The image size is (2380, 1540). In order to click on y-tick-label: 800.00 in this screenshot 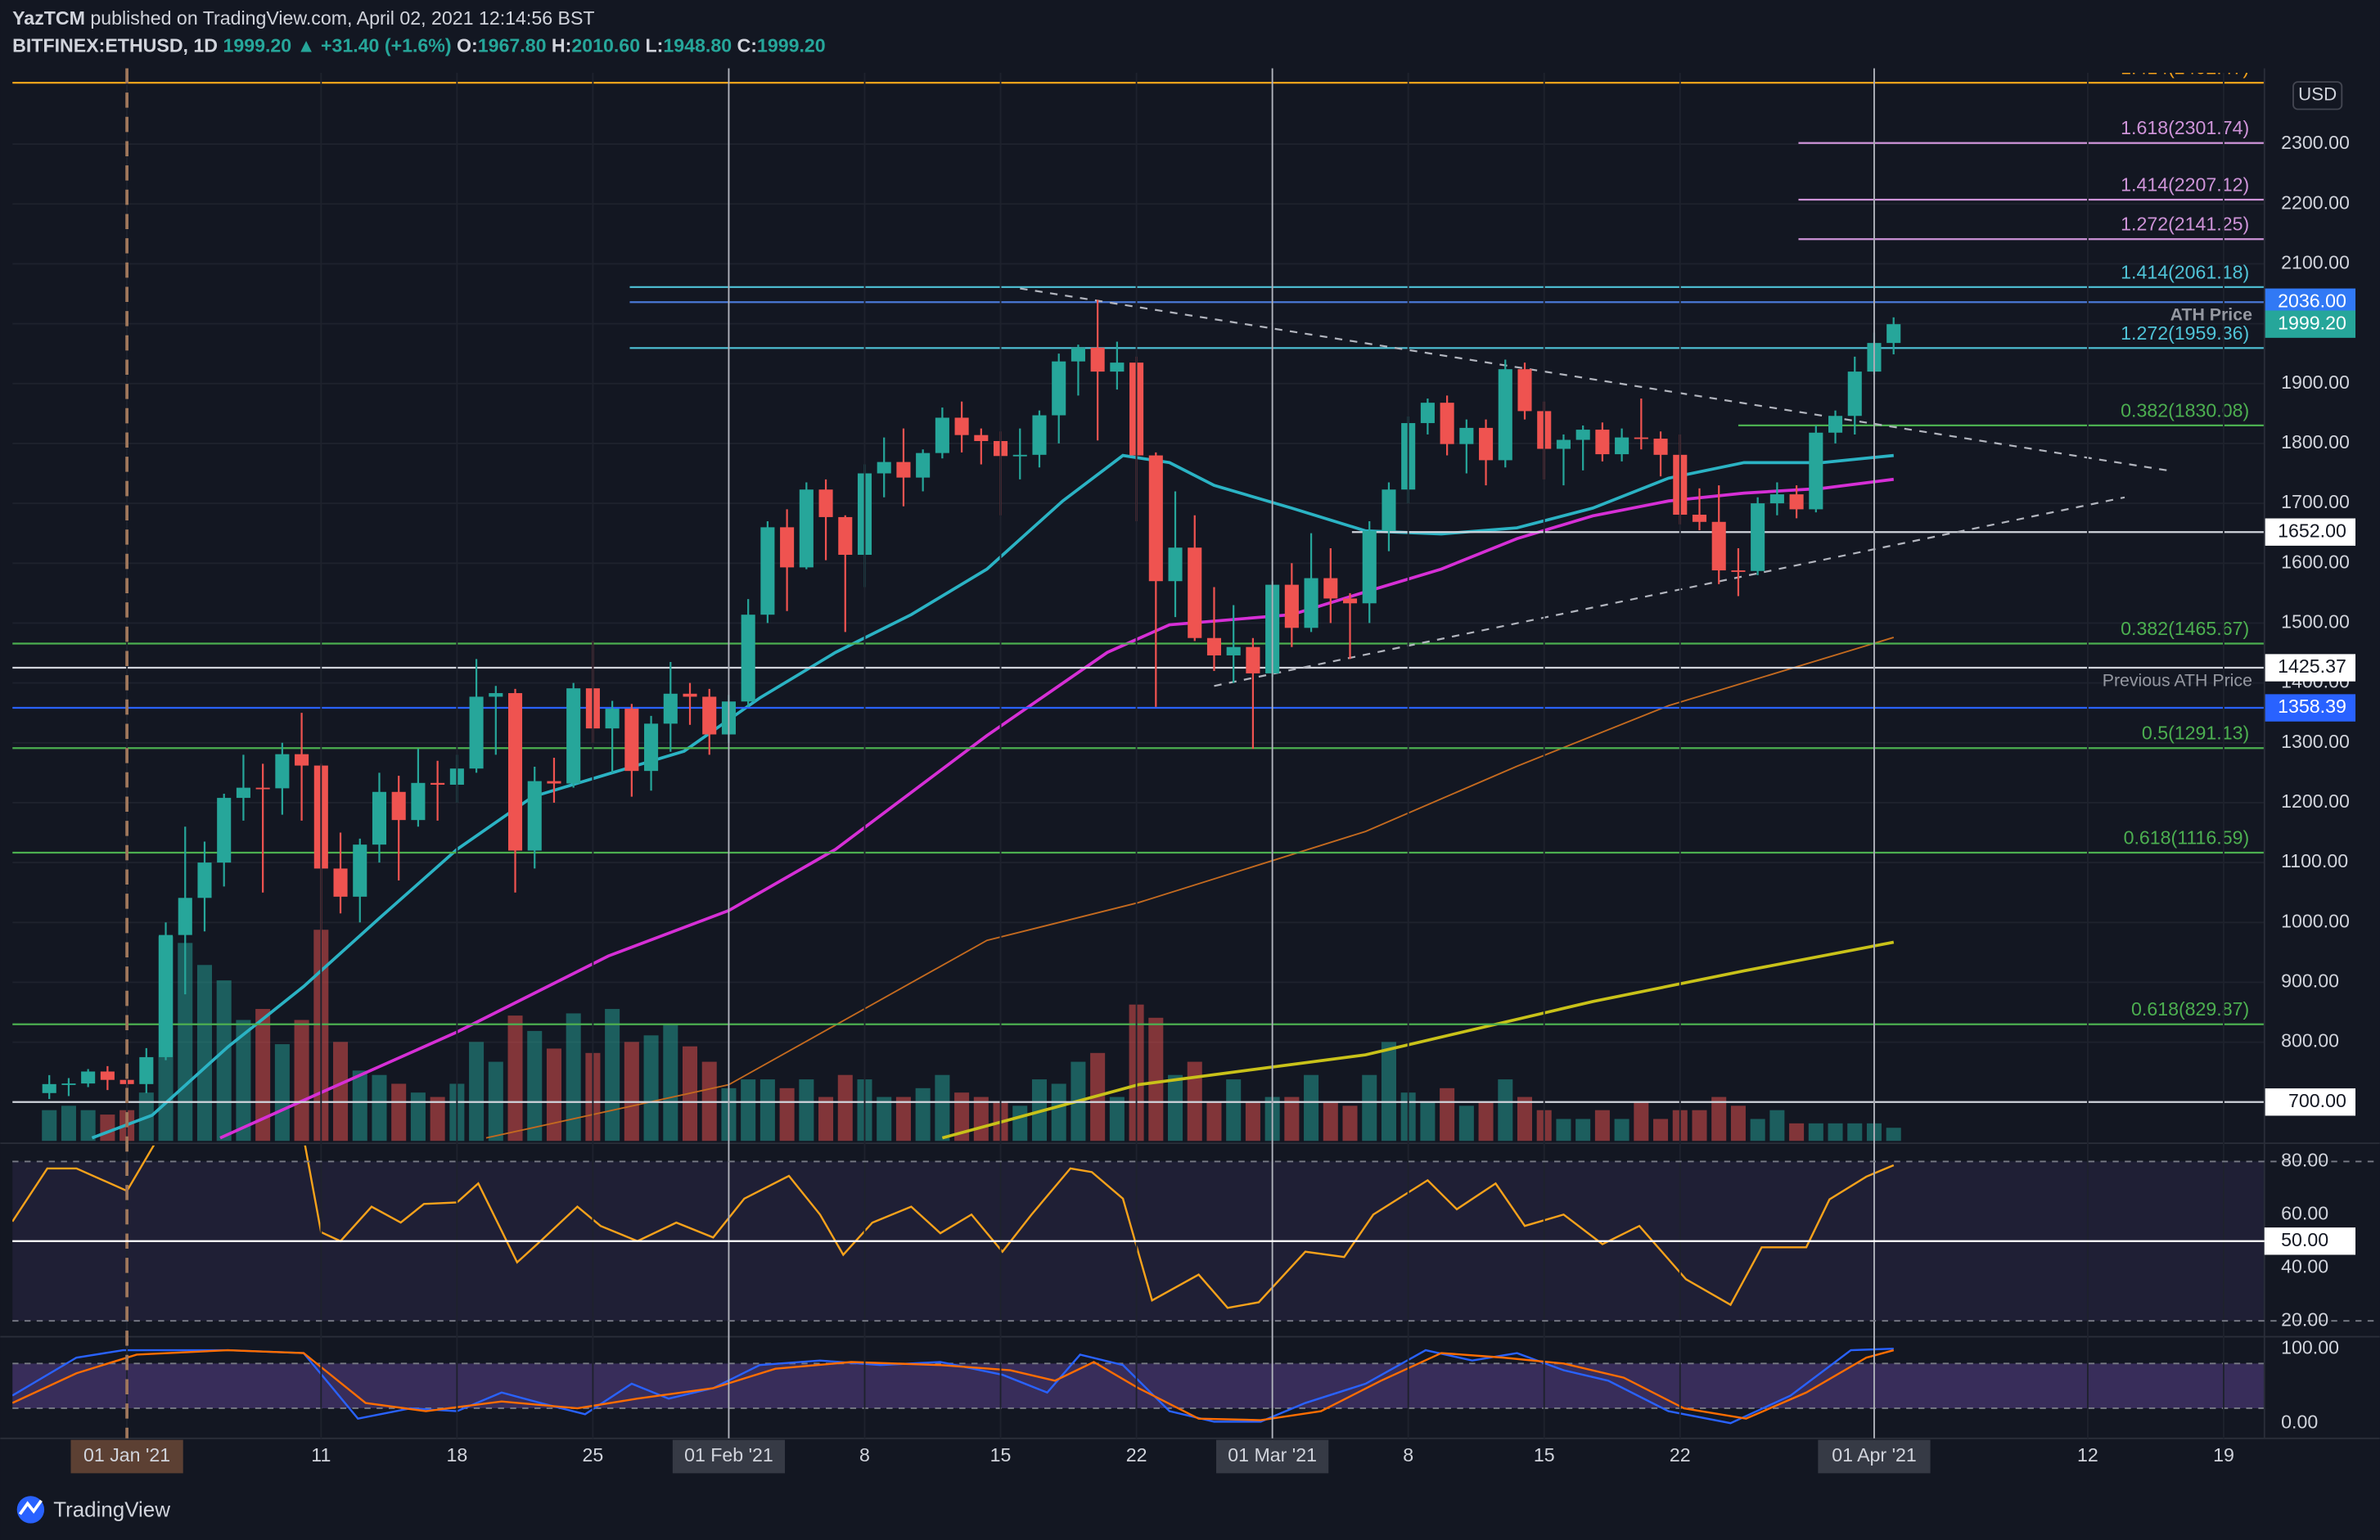, I will do `click(2310, 1040)`.